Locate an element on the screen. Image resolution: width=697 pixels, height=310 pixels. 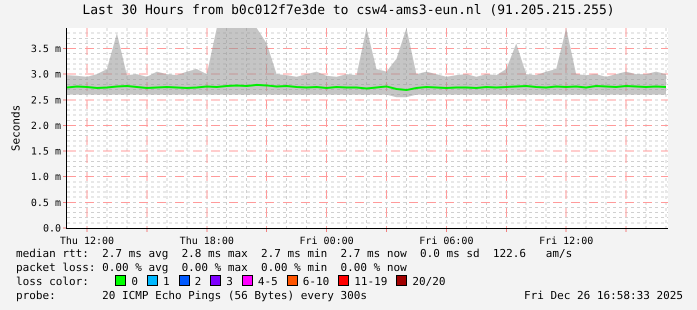
text: 6-10 is located at coordinates (316, 281).